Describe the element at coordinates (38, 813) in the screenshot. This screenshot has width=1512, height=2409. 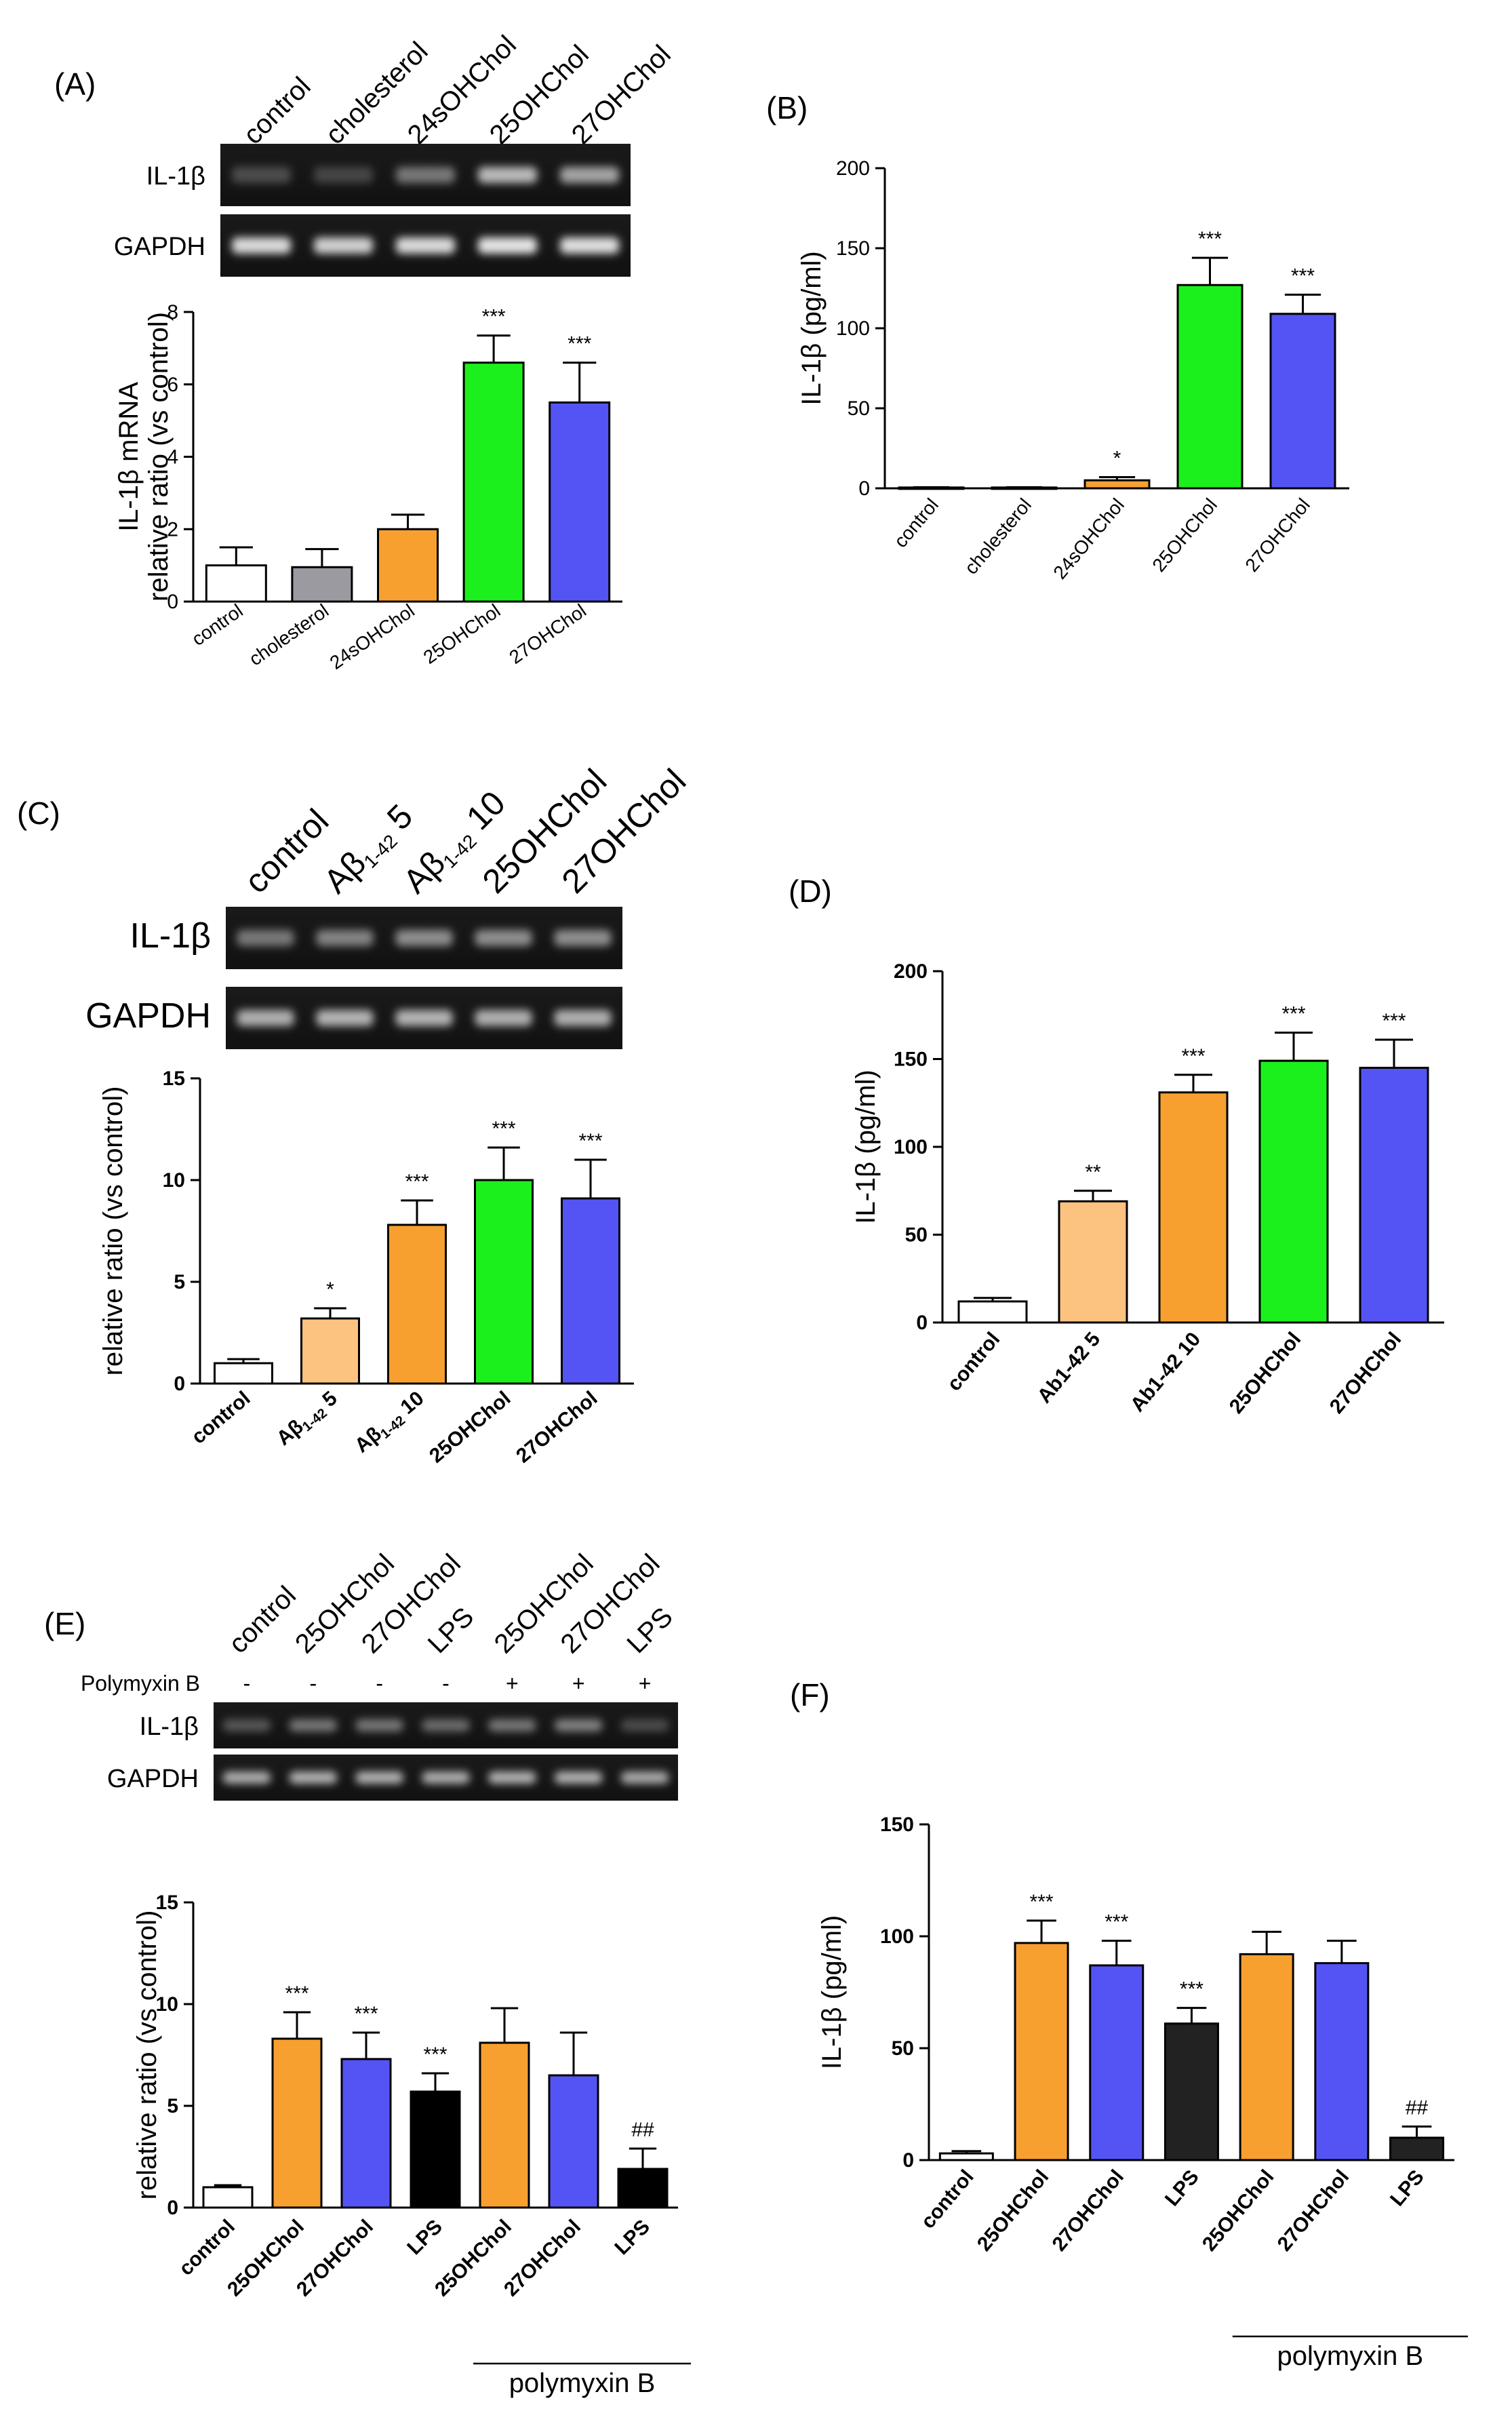
I see `panel-label-c: (C)` at that location.